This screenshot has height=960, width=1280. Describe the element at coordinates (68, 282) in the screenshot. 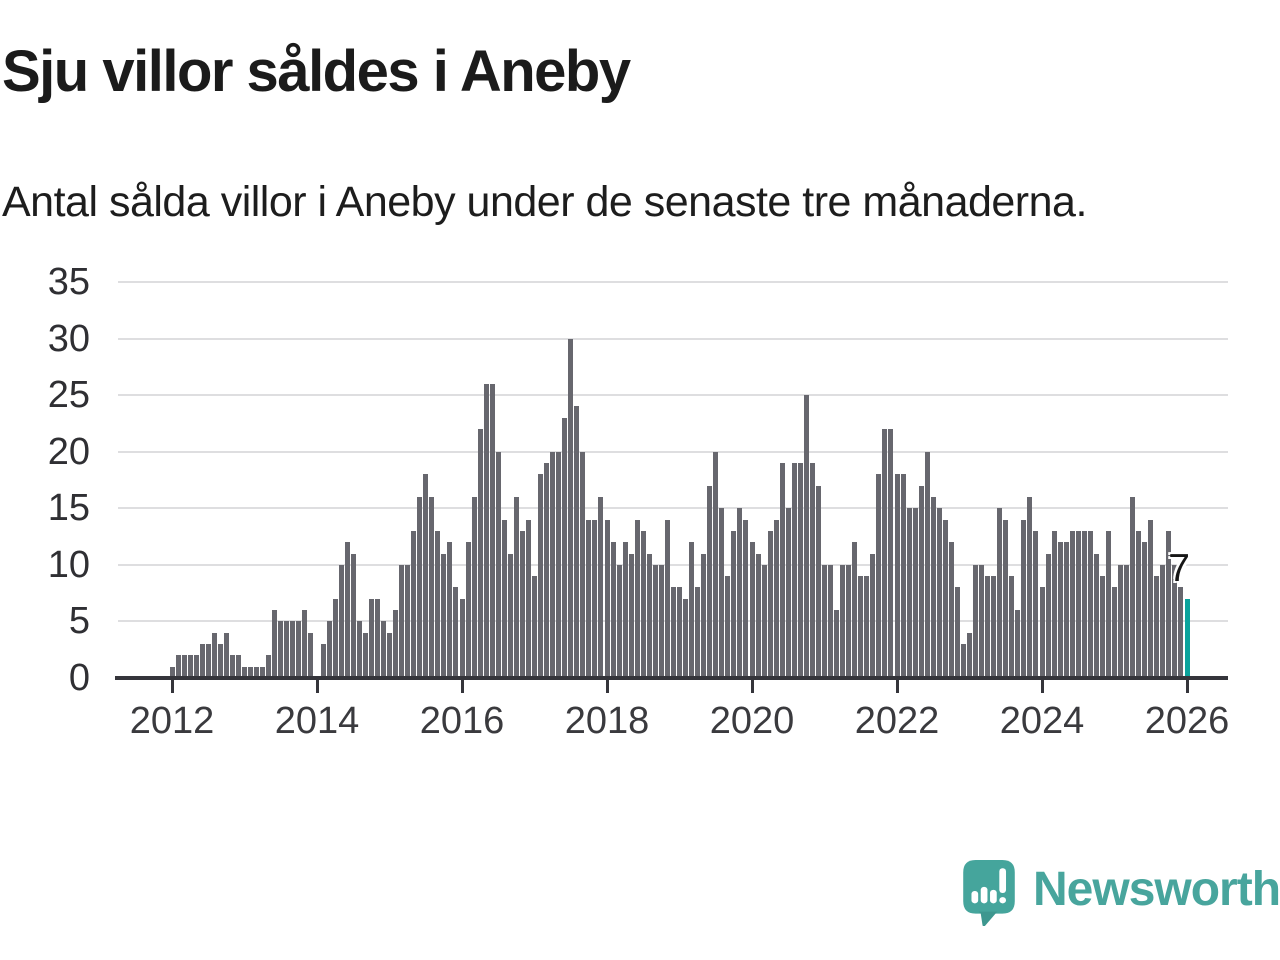

I see `y-axis-tick-label: 35` at that location.